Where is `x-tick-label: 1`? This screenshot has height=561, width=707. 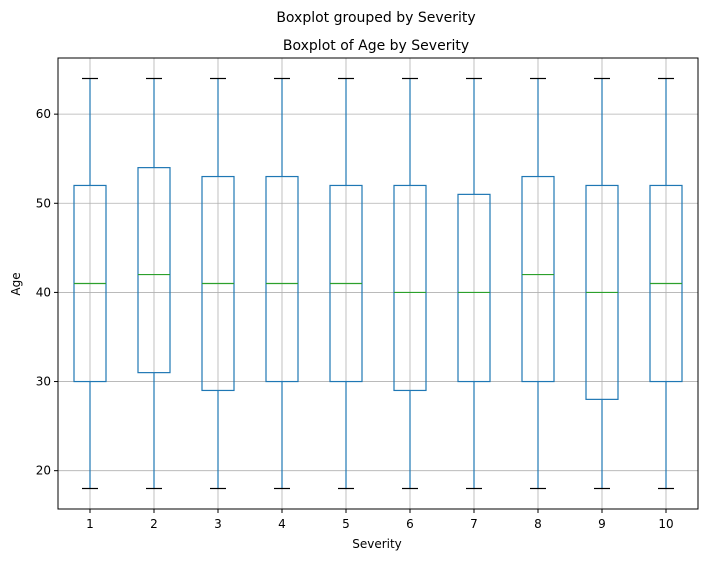
x-tick-label: 1 is located at coordinates (90, 524).